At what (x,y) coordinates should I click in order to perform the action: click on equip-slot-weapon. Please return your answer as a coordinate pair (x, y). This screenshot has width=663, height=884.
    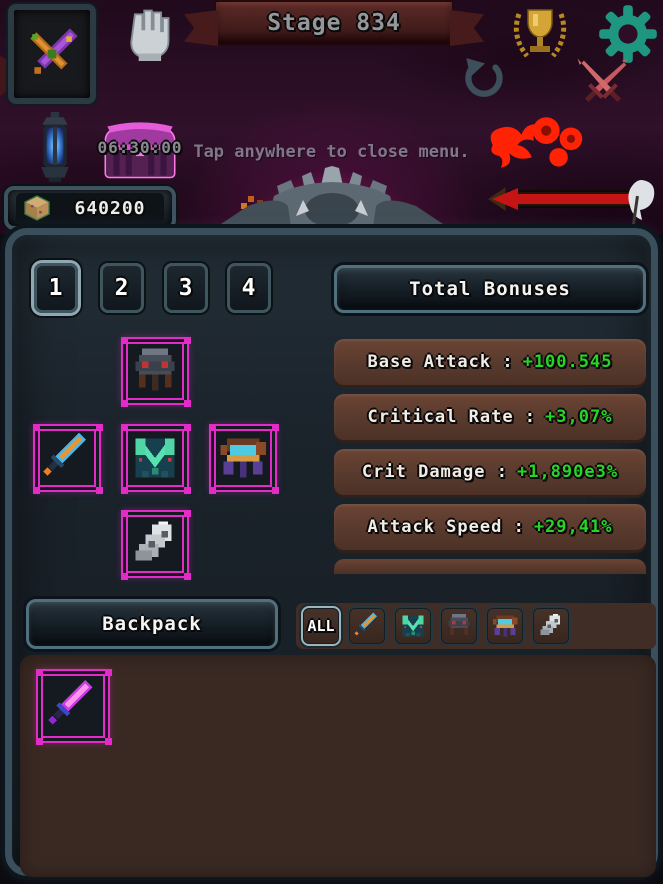
    Looking at the image, I should click on (67, 458).